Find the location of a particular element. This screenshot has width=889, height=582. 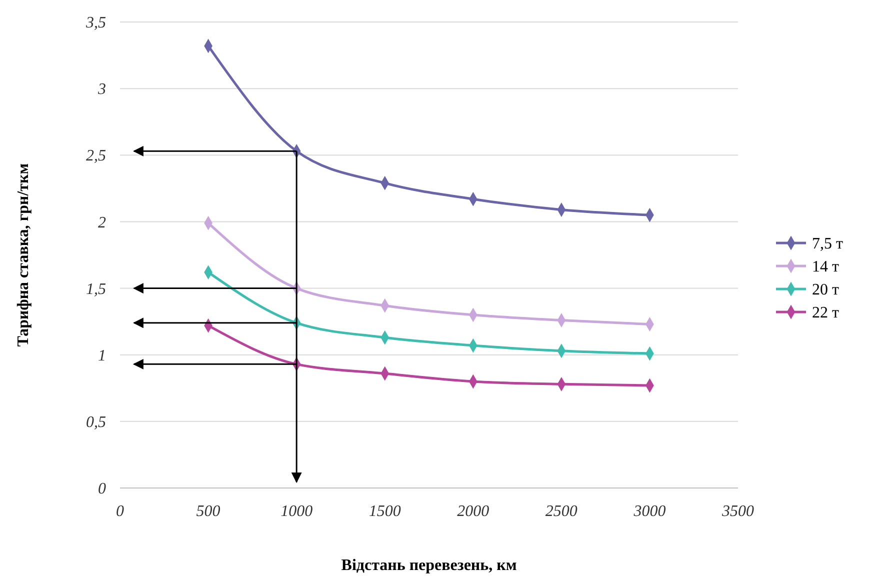

x-tick-label: 0 is located at coordinates (120, 511).